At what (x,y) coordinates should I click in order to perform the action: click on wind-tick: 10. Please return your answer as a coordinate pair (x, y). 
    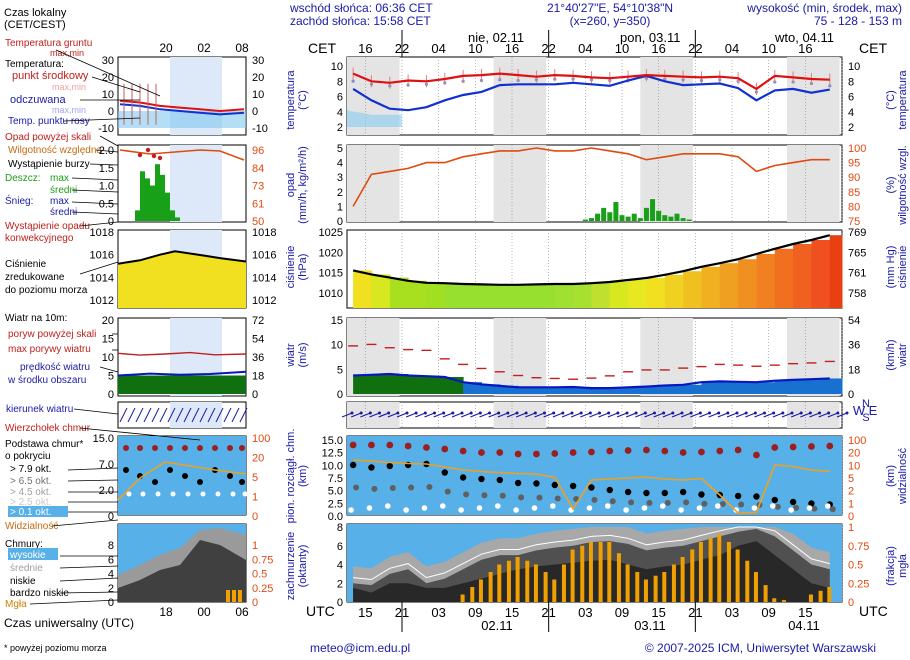
    Looking at the image, I should click on (337, 346).